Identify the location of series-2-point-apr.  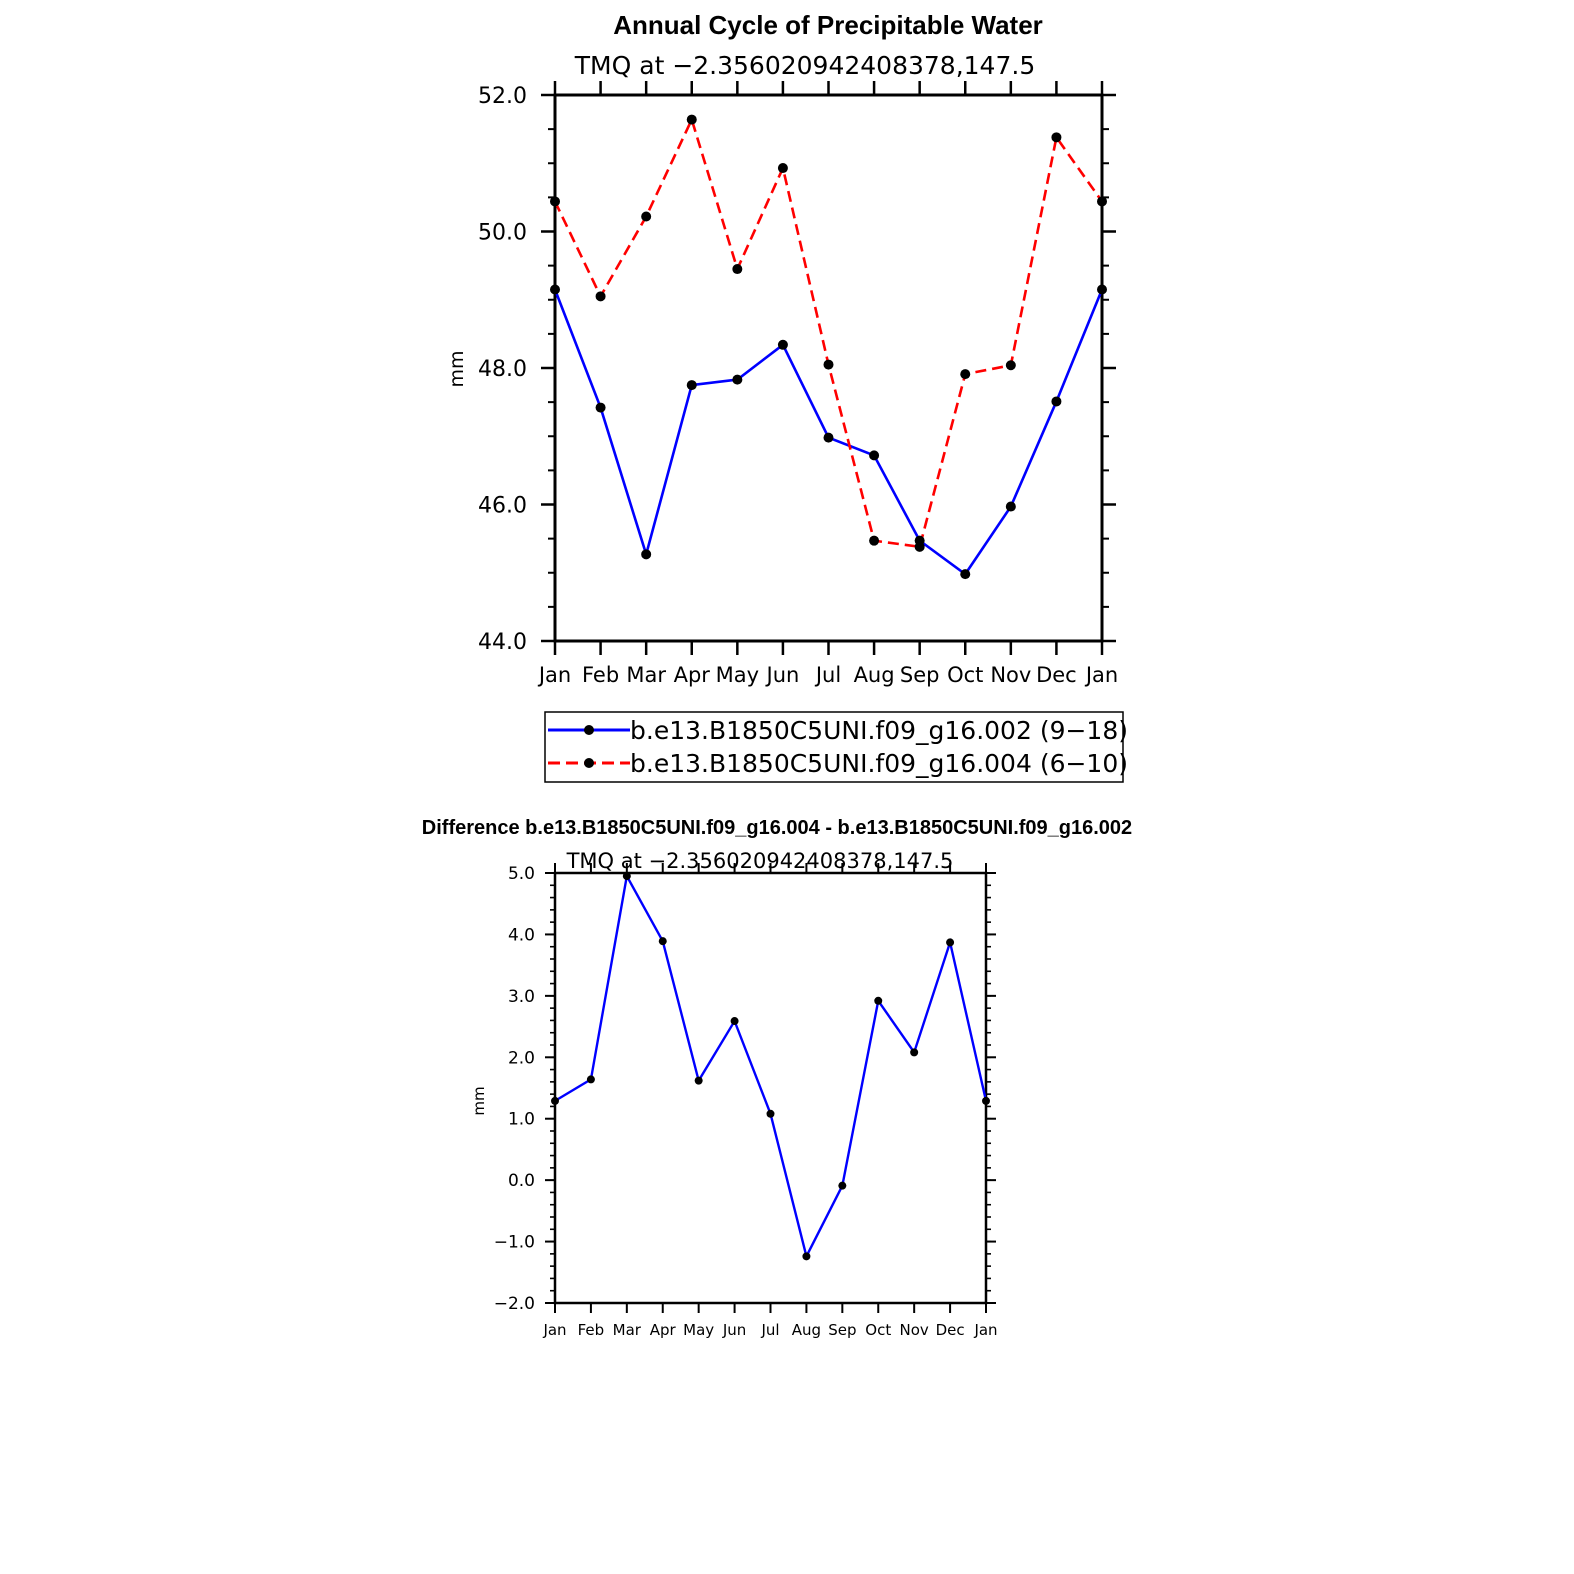
(691, 119).